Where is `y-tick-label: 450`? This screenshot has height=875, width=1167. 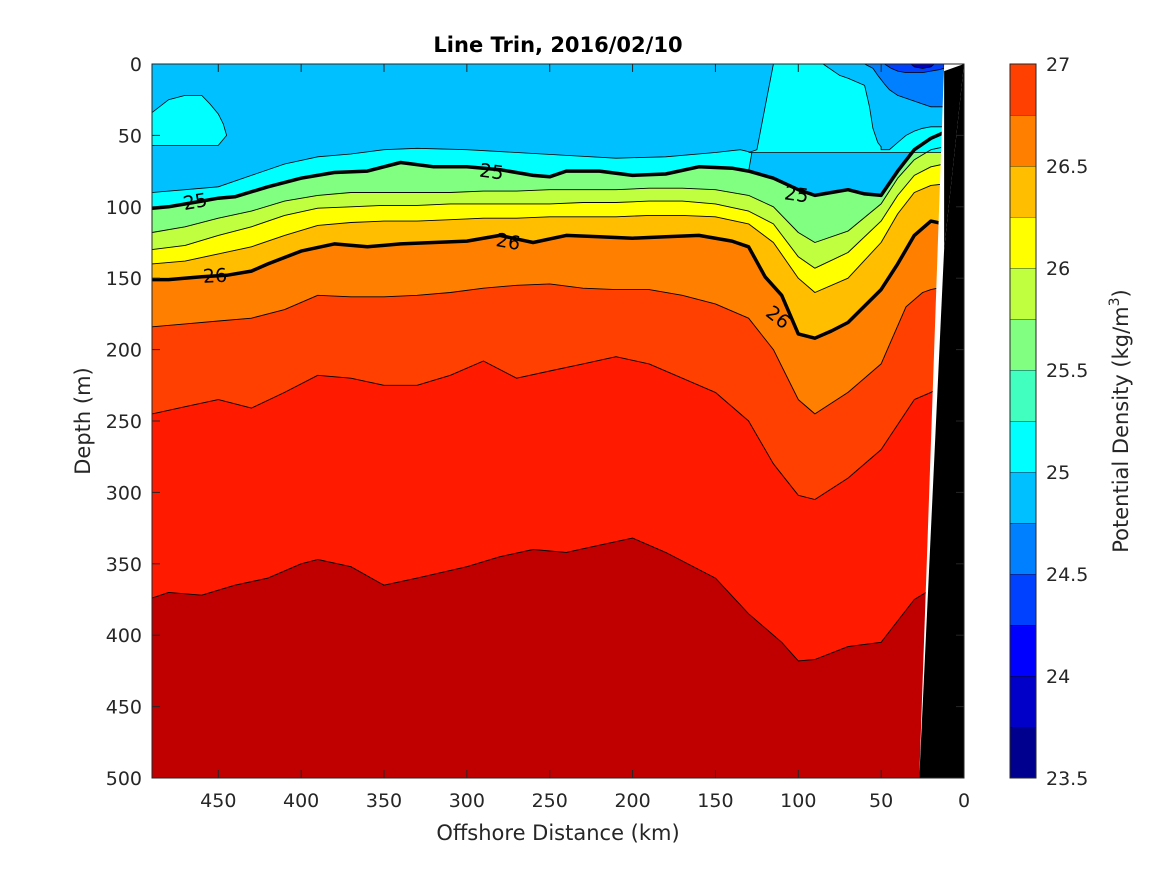 y-tick-label: 450 is located at coordinates (124, 708).